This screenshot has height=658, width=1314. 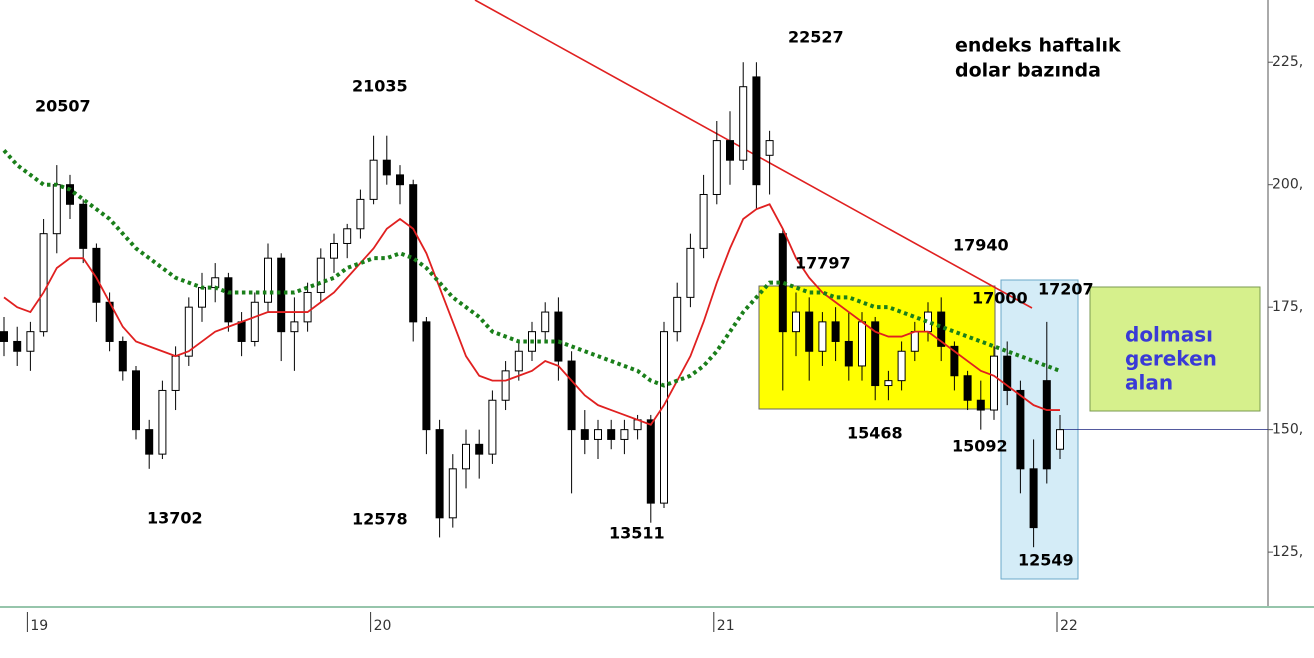 What do you see at coordinates (1171, 359) in the screenshot?
I see `zone-label: gereken` at bounding box center [1171, 359].